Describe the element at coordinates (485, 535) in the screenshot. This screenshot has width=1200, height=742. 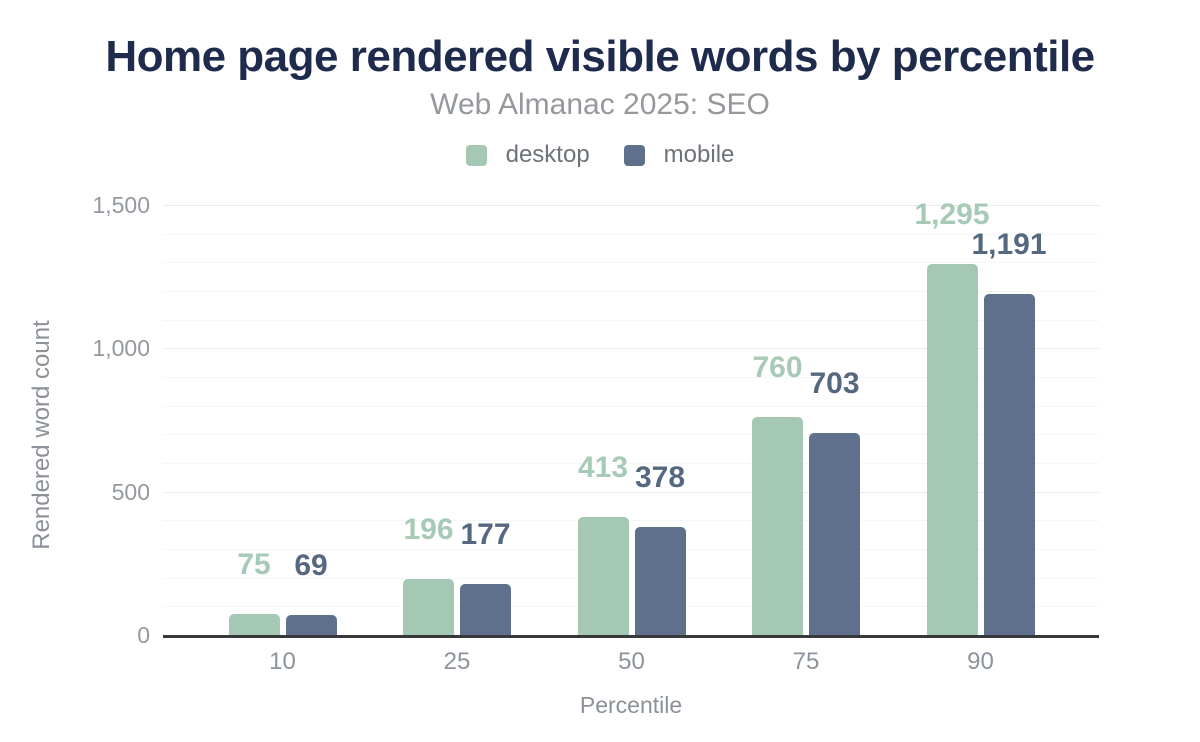
I see `value-label-mobile-p25: 177` at that location.